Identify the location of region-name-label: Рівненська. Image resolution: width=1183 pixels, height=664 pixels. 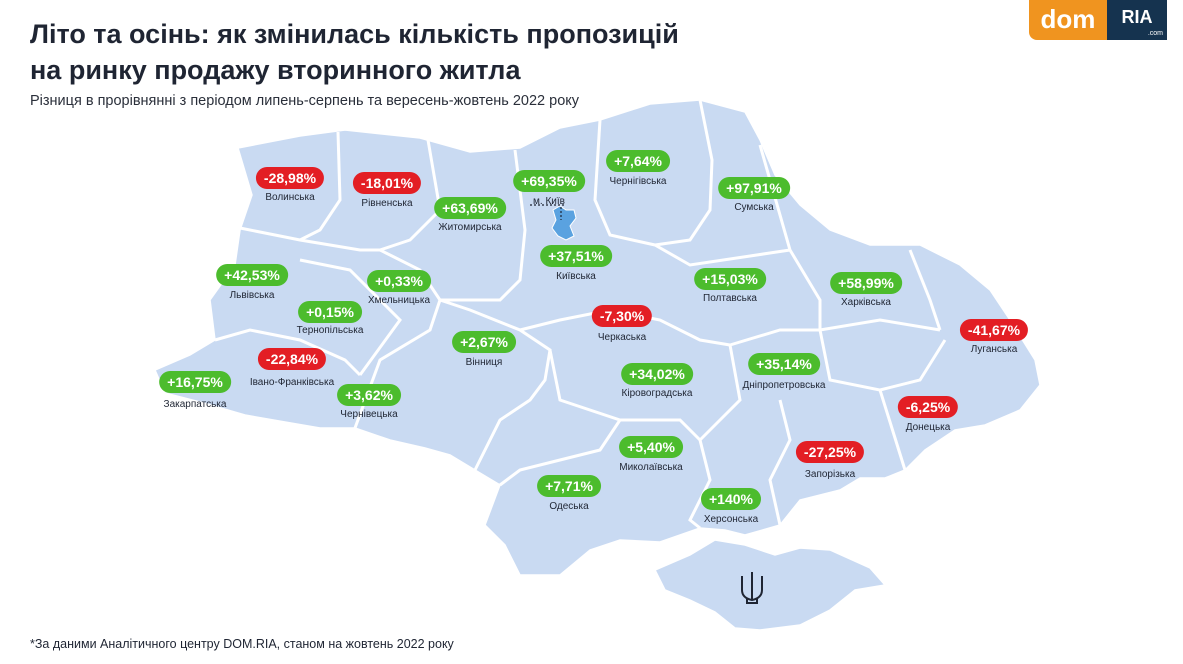
(387, 203).